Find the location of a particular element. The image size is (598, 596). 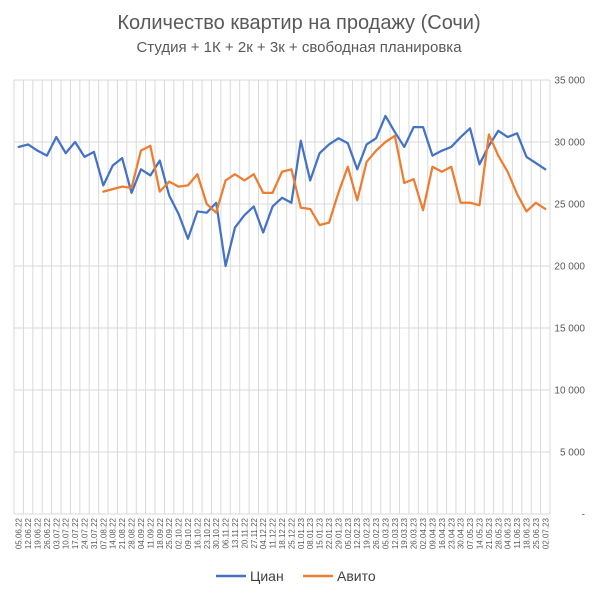

x-tick-label: 14.05.23 is located at coordinates (479, 533).